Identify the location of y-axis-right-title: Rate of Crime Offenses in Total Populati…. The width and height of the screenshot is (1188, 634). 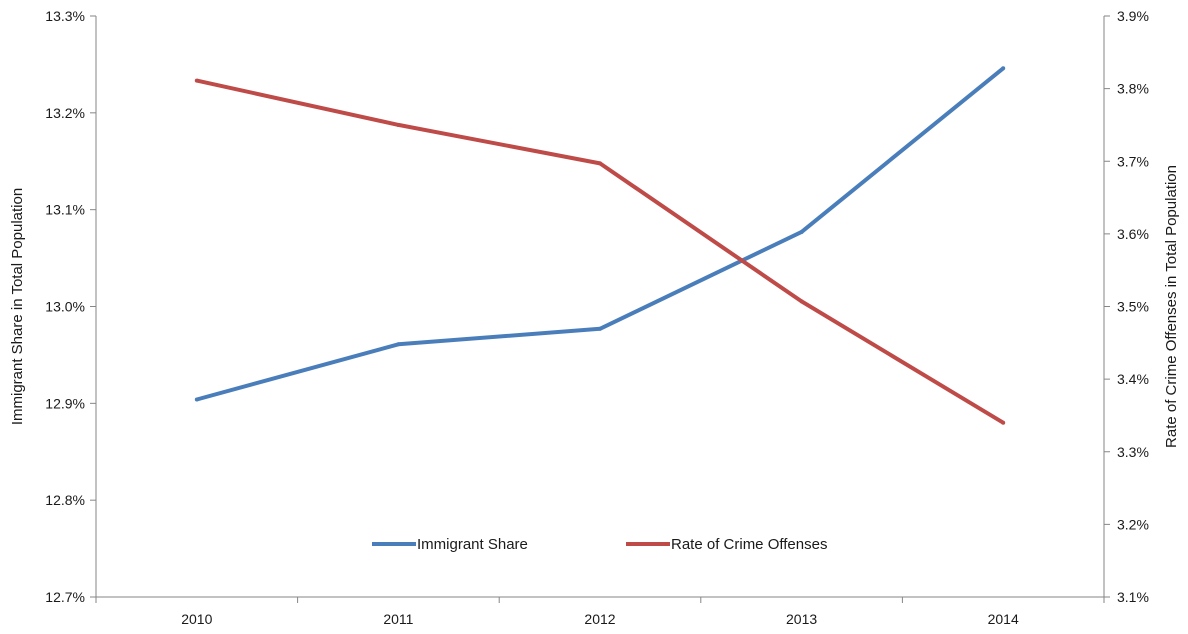
(1171, 306).